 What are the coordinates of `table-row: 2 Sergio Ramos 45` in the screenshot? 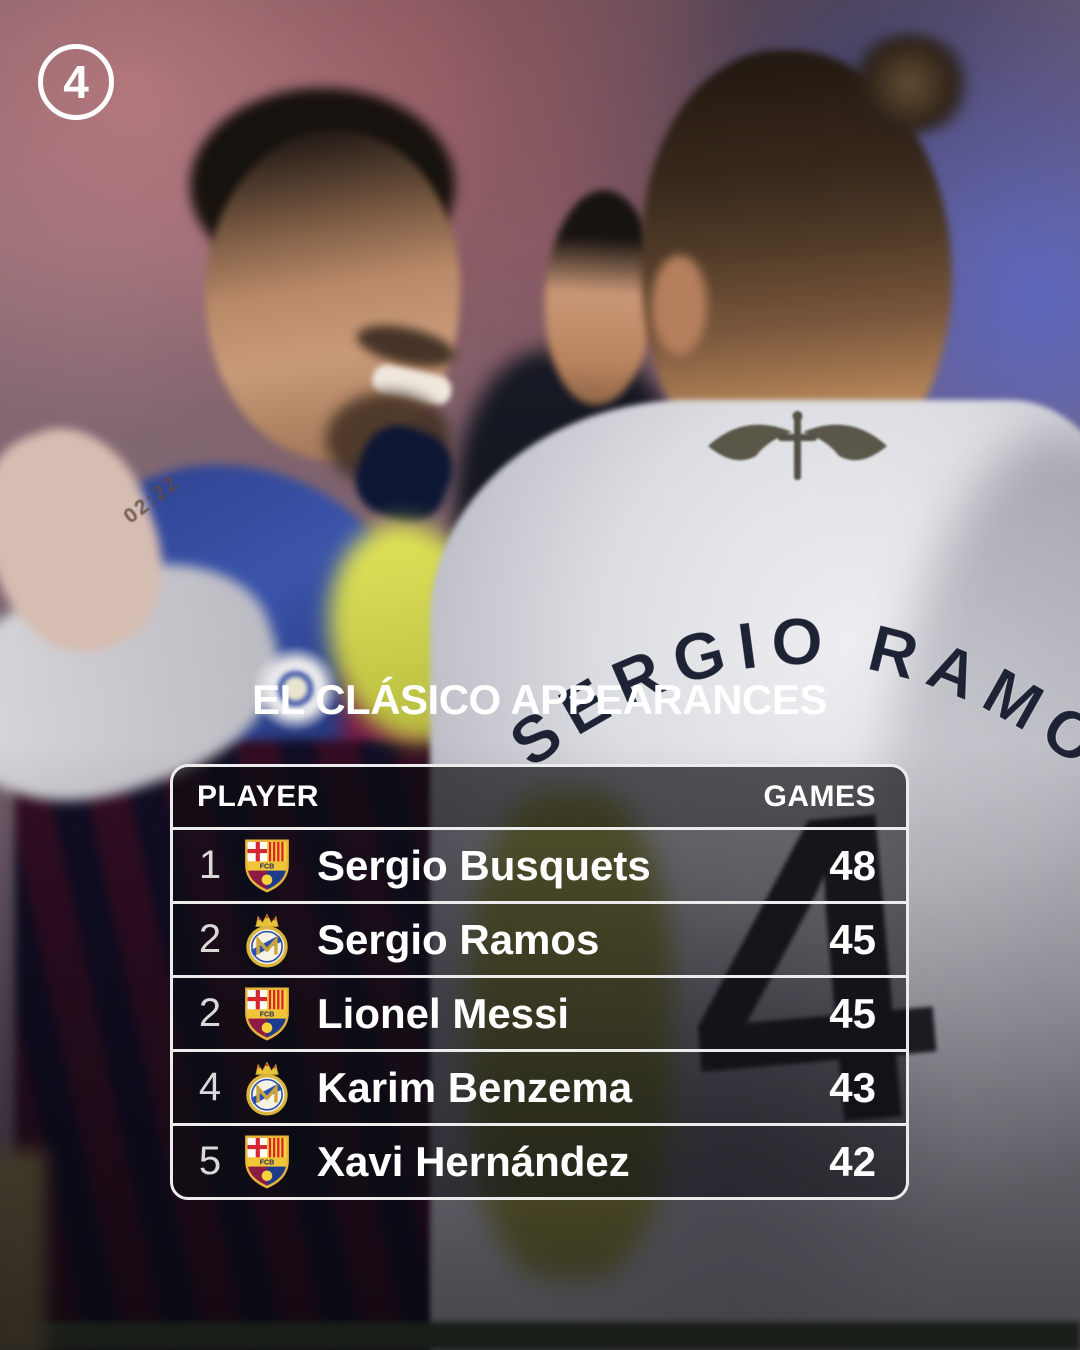 It's located at (539, 938).